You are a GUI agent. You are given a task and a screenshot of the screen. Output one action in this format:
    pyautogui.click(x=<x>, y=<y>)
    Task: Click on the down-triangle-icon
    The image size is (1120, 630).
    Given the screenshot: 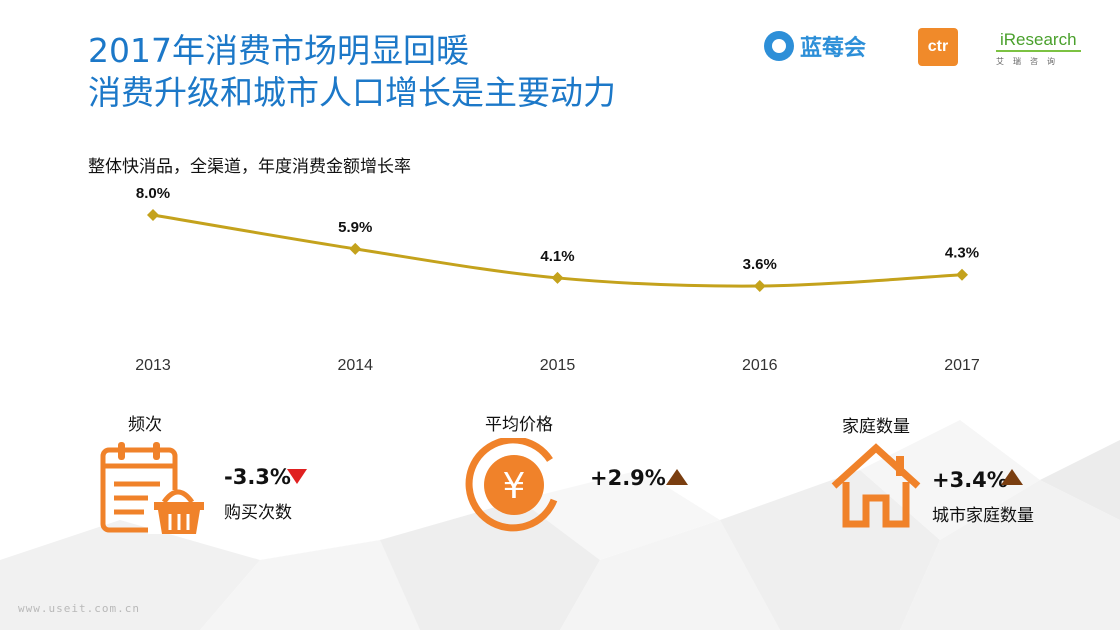 What is the action you would take?
    pyautogui.click(x=297, y=476)
    